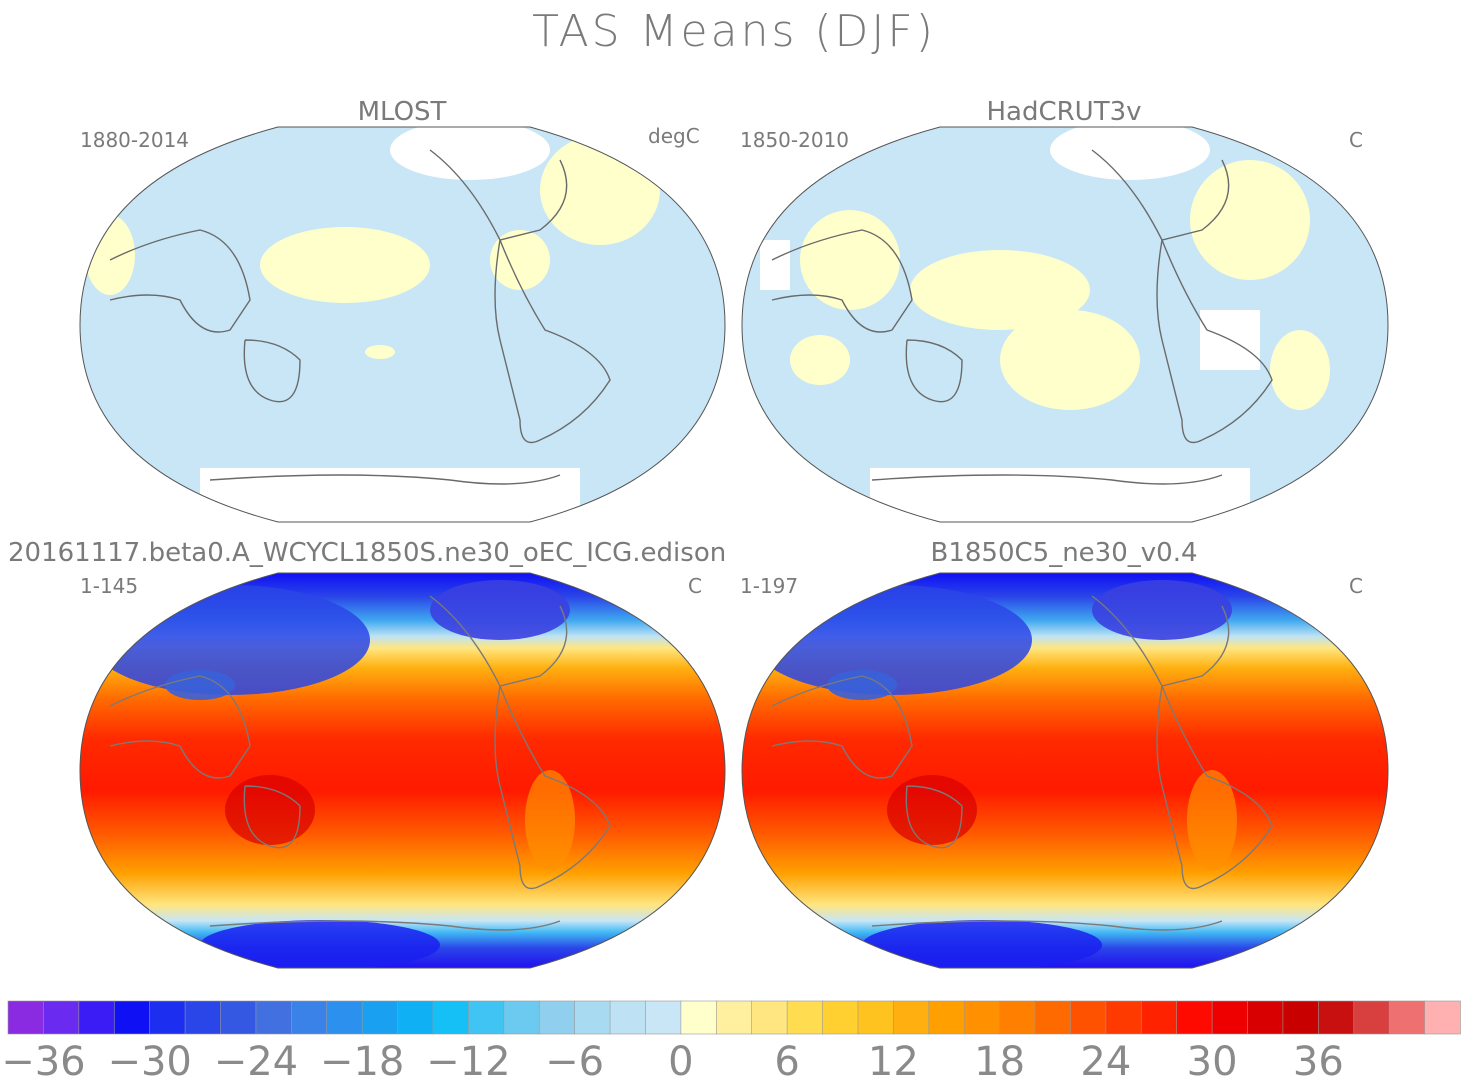  I want to click on colorbar-tick-label: 6, so click(786, 1061).